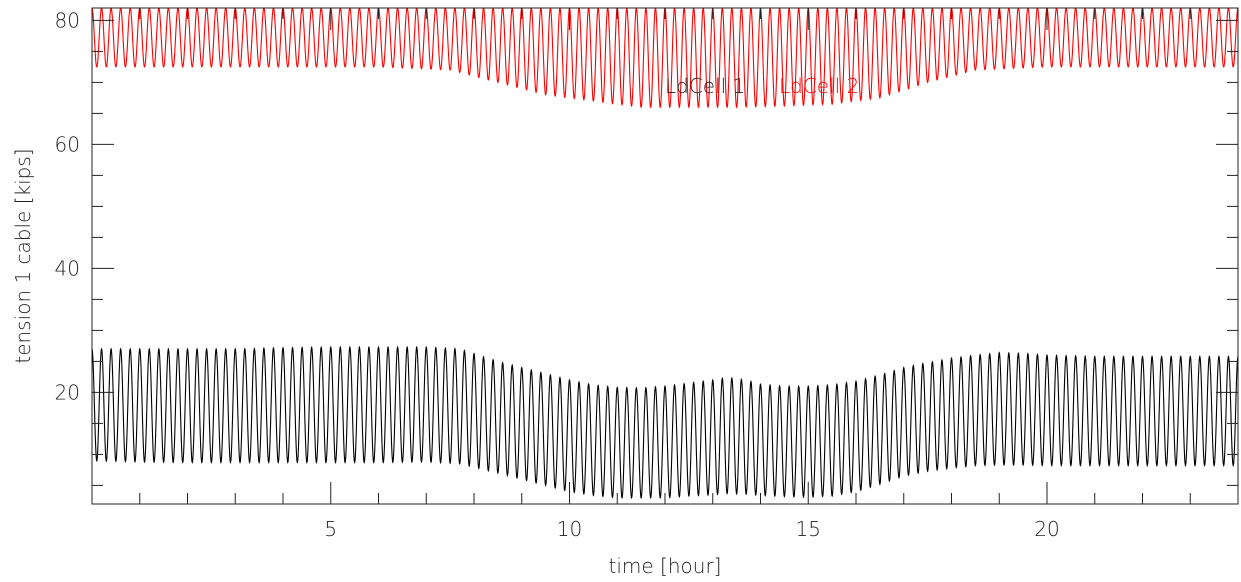 This screenshot has height=582, width=1241. Describe the element at coordinates (23, 255) in the screenshot. I see `y-axis-title: tension 1 cable [kips]` at that location.